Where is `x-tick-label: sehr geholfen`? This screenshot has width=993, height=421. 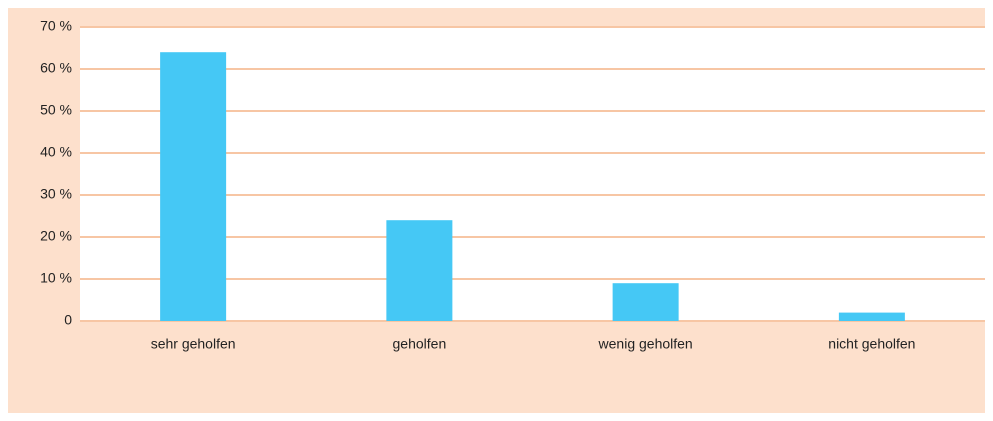
x-tick-label: sehr geholfen is located at coordinates (193, 344).